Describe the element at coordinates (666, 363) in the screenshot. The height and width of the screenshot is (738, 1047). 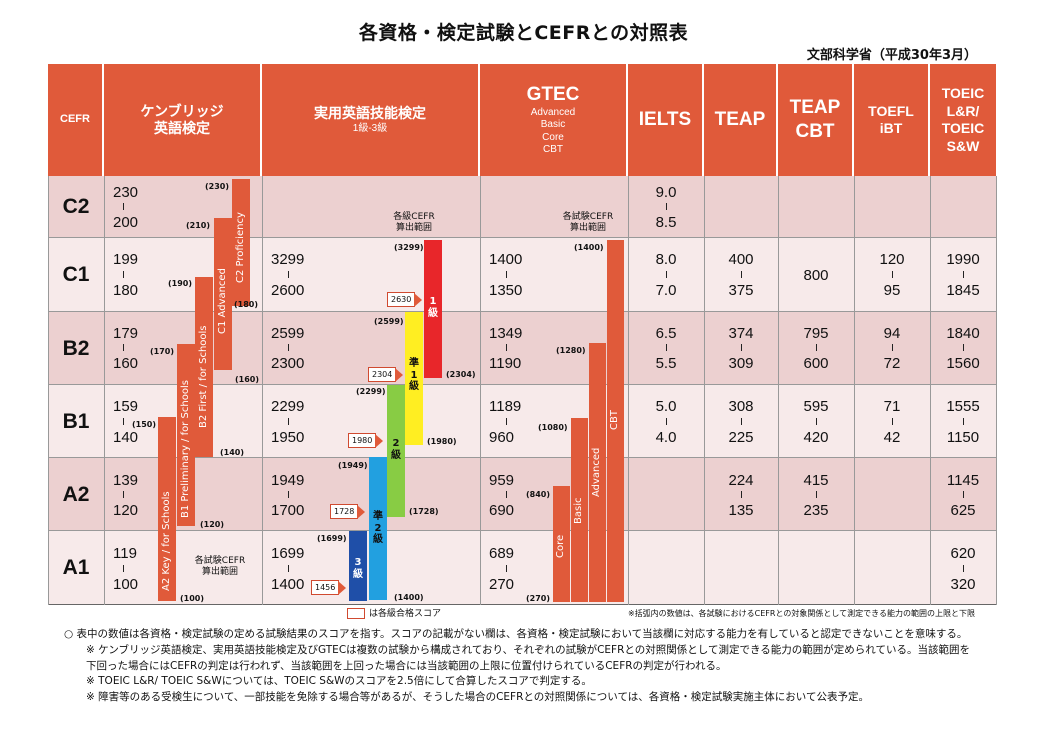
I see `ielts-score: 5.5` at that location.